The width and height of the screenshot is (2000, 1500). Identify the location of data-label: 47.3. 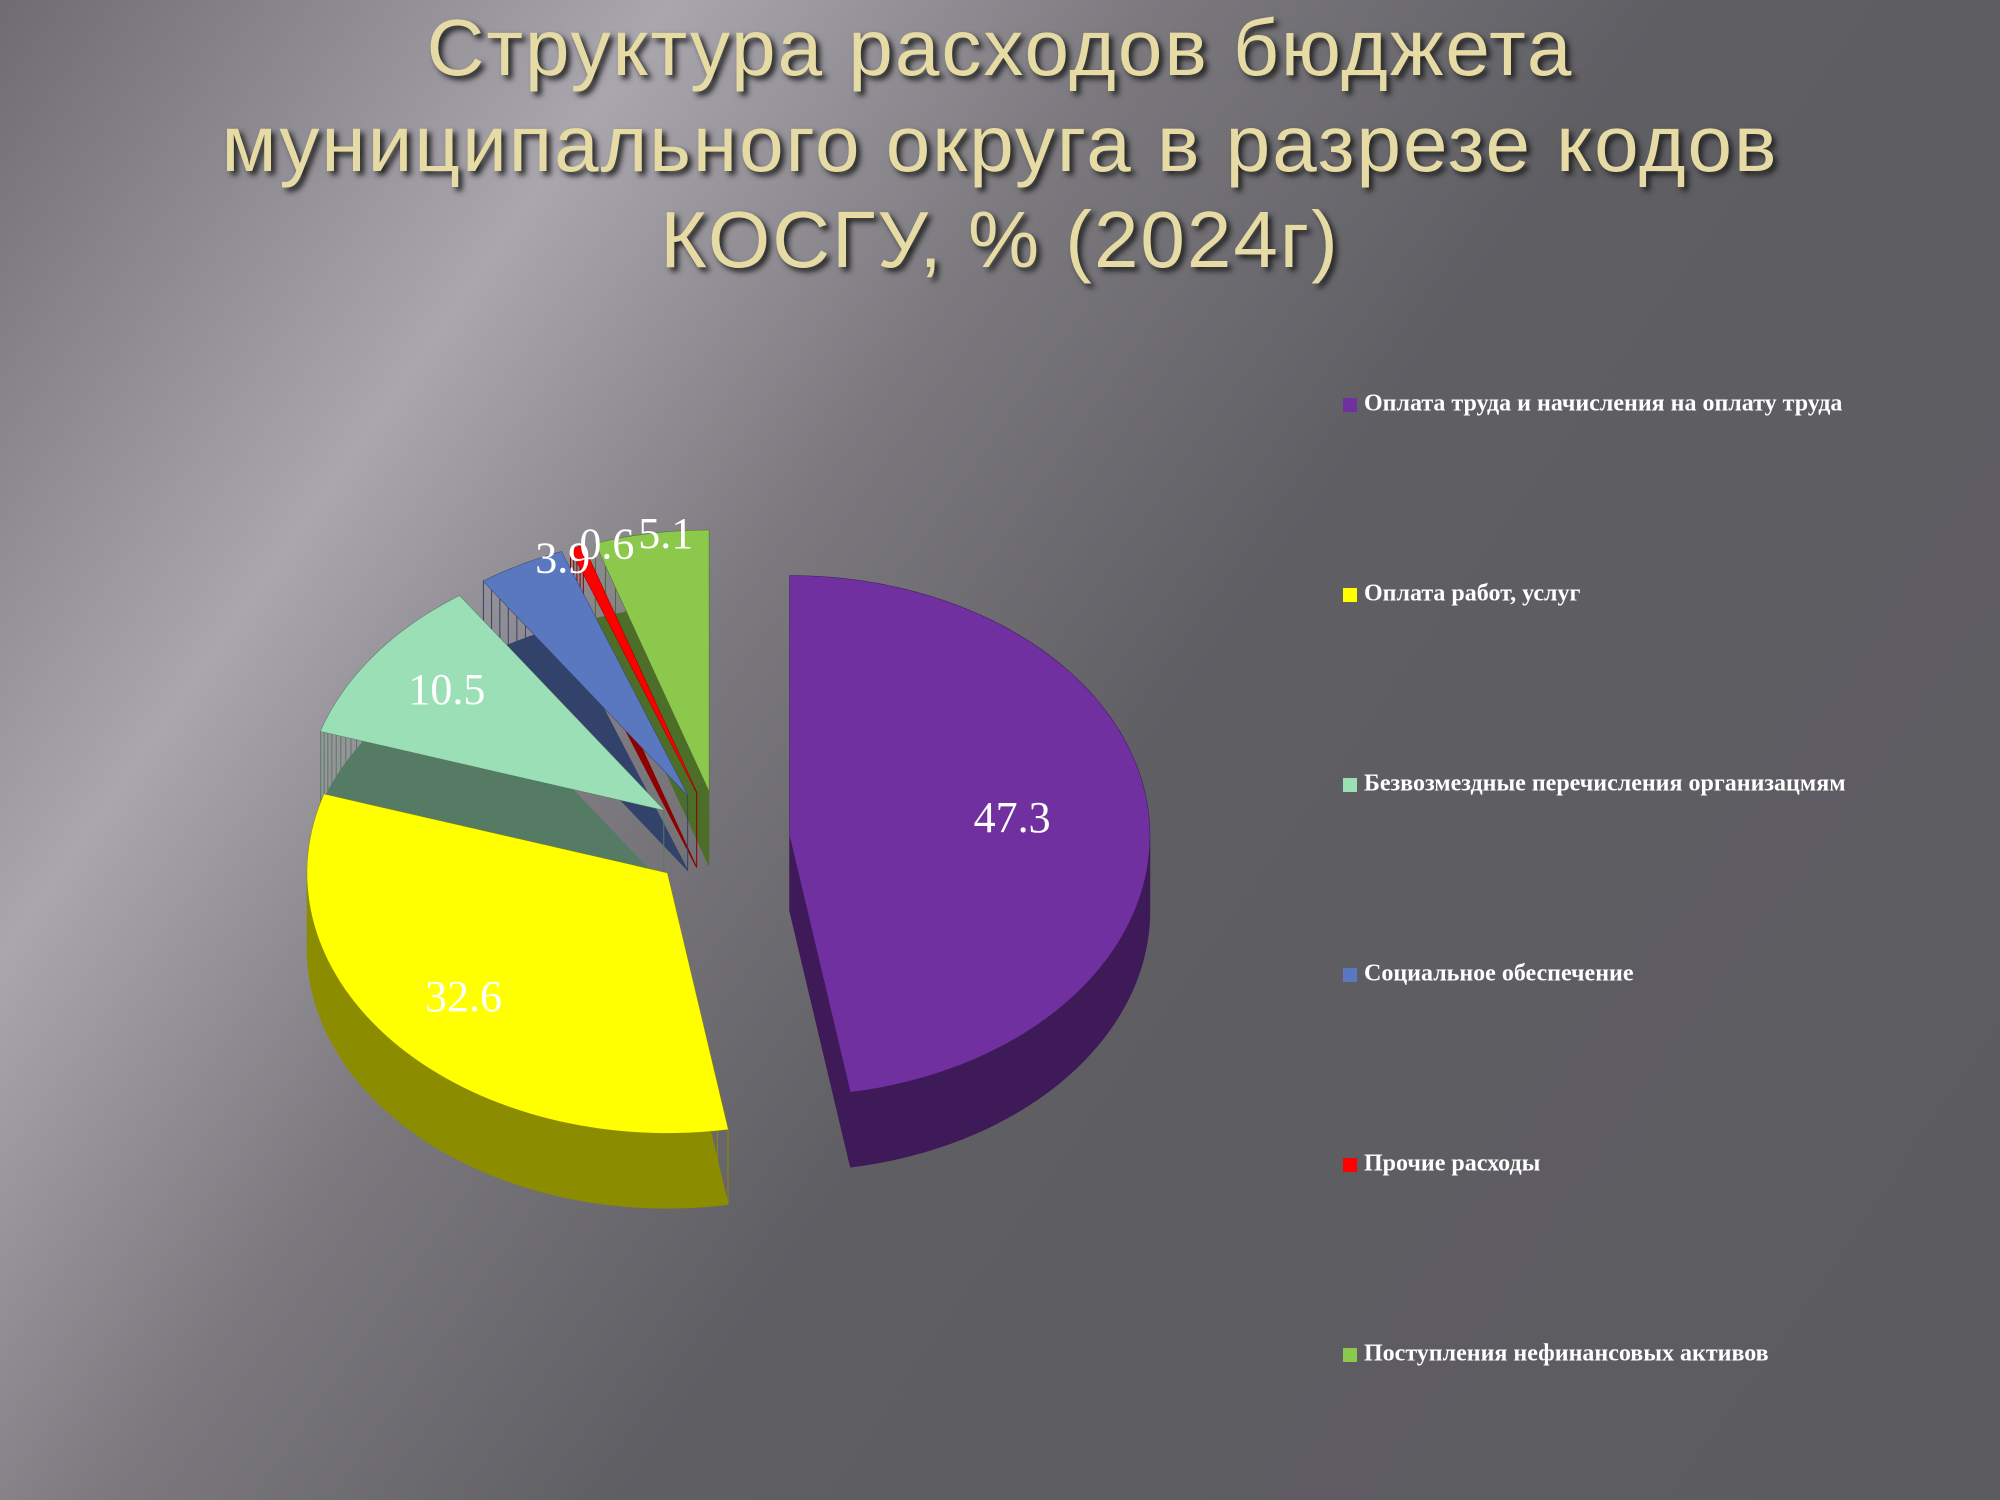
(1012, 817).